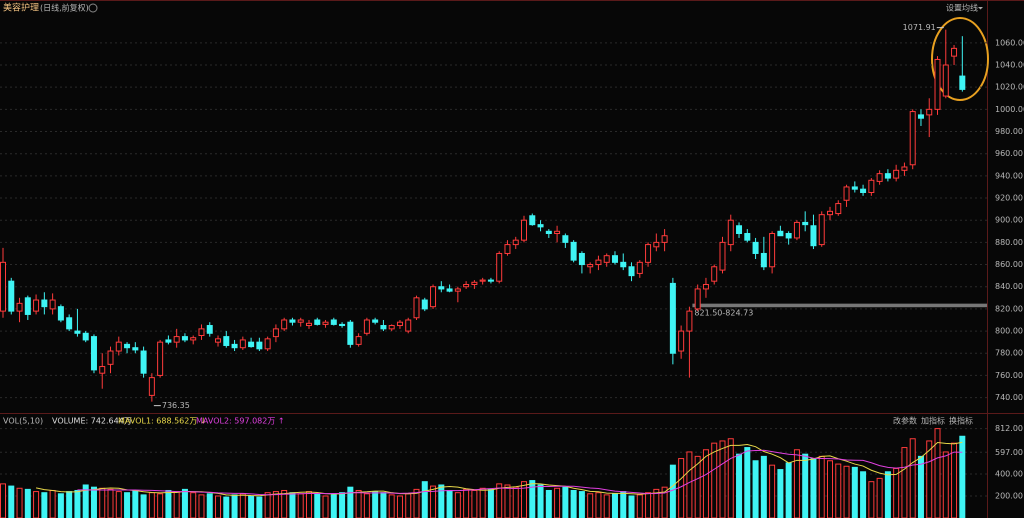 The height and width of the screenshot is (518, 1024). Describe the element at coordinates (1009, 242) in the screenshot. I see `y-tick-label: 880.00` at that location.